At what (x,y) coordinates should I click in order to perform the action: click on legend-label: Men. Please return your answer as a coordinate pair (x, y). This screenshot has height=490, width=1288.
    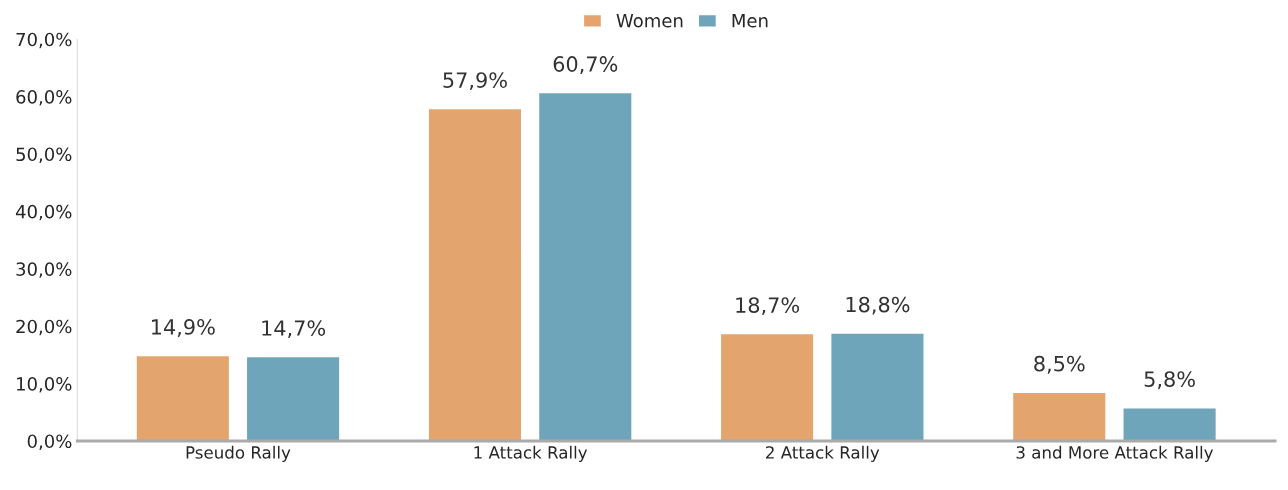
    Looking at the image, I should click on (750, 21).